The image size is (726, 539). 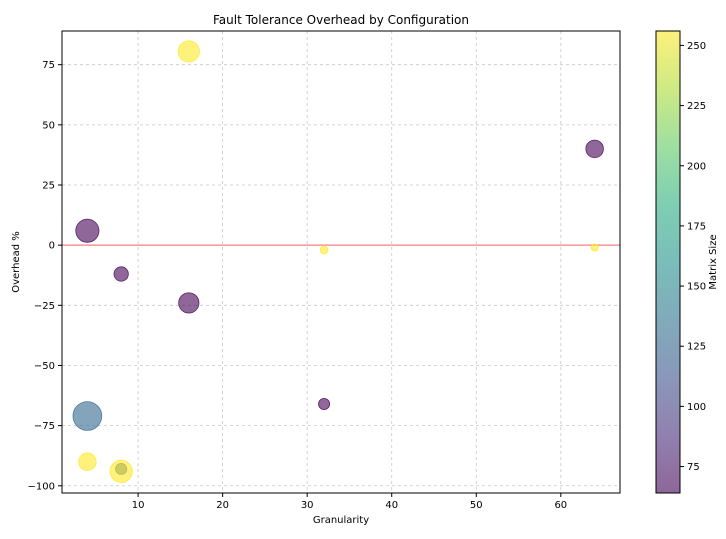 What do you see at coordinates (349, 502) in the screenshot?
I see `x-axis-ticks: 10 20 30 40 50 60` at bounding box center [349, 502].